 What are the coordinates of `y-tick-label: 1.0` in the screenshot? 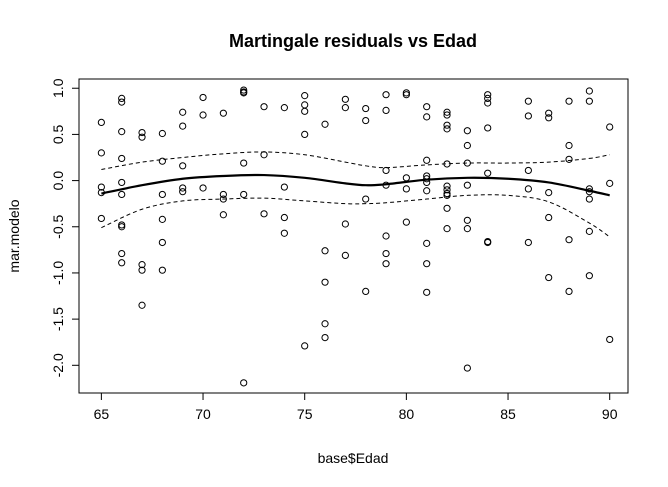 It's located at (58, 88).